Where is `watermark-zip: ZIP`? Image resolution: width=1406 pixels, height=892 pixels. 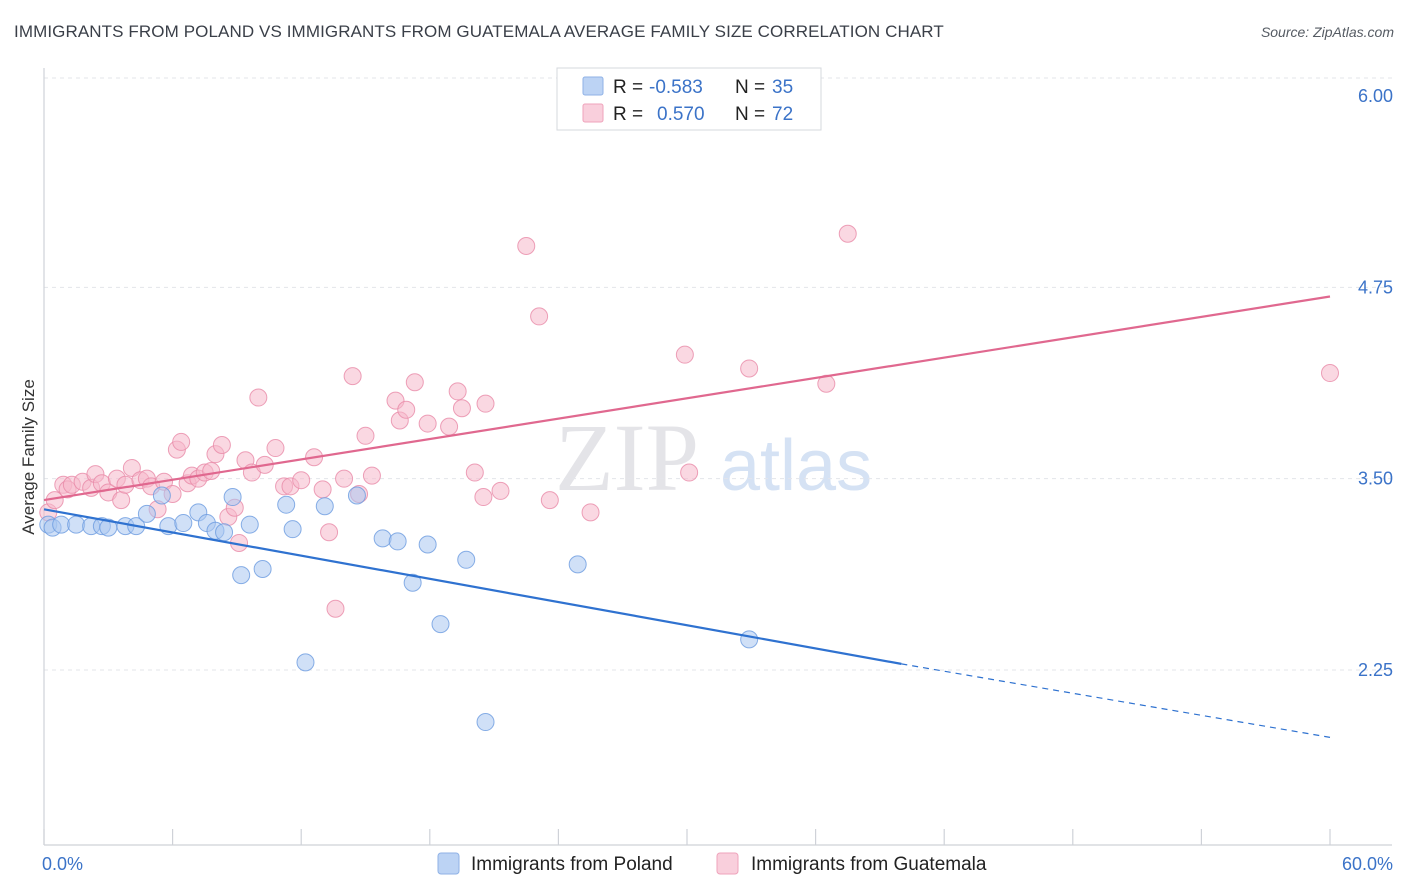 watermark-zip: ZIP is located at coordinates (627, 457).